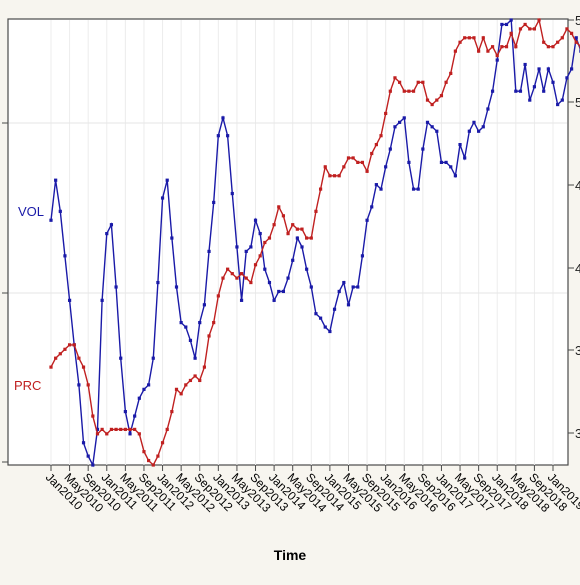 The width and height of the screenshot is (580, 585). What do you see at coordinates (577, 433) in the screenshot?
I see `right-axis-tick-label: 3` at bounding box center [577, 433].